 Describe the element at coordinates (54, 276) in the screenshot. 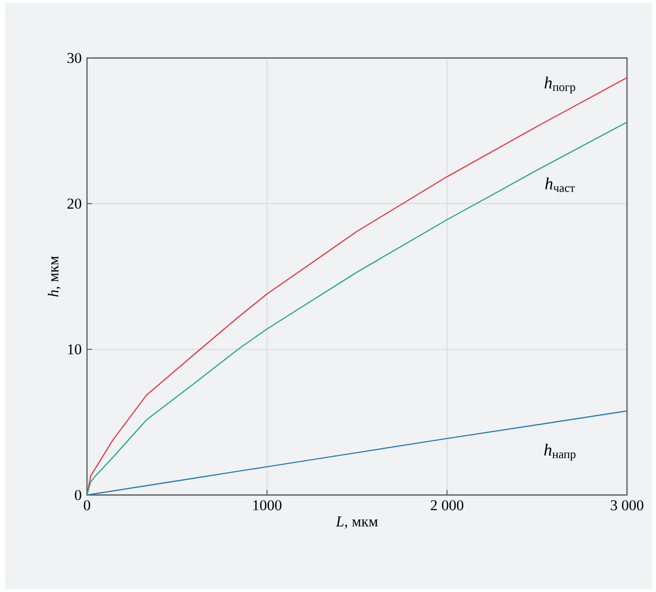

I see `y-axis-title: h, мкм` at that location.